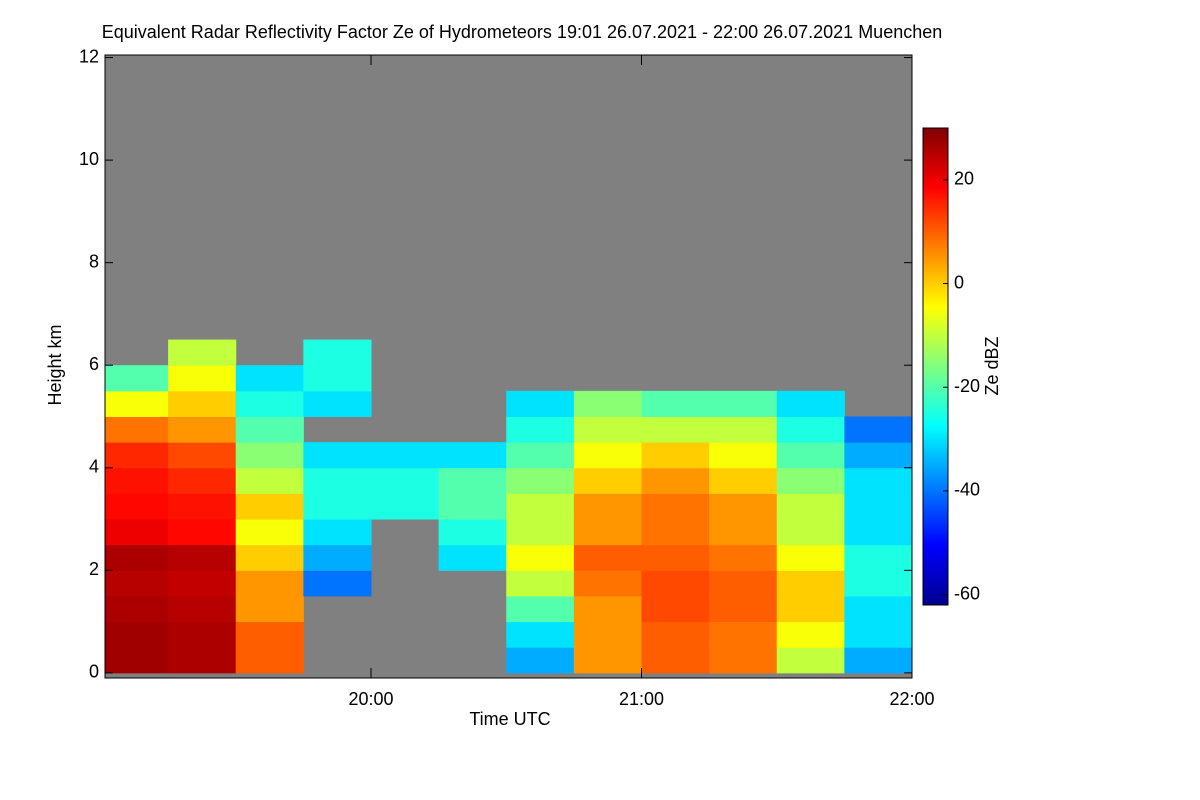 The image size is (1200, 800). Describe the element at coordinates (55, 364) in the screenshot. I see `y-axis-label: Height km` at that location.